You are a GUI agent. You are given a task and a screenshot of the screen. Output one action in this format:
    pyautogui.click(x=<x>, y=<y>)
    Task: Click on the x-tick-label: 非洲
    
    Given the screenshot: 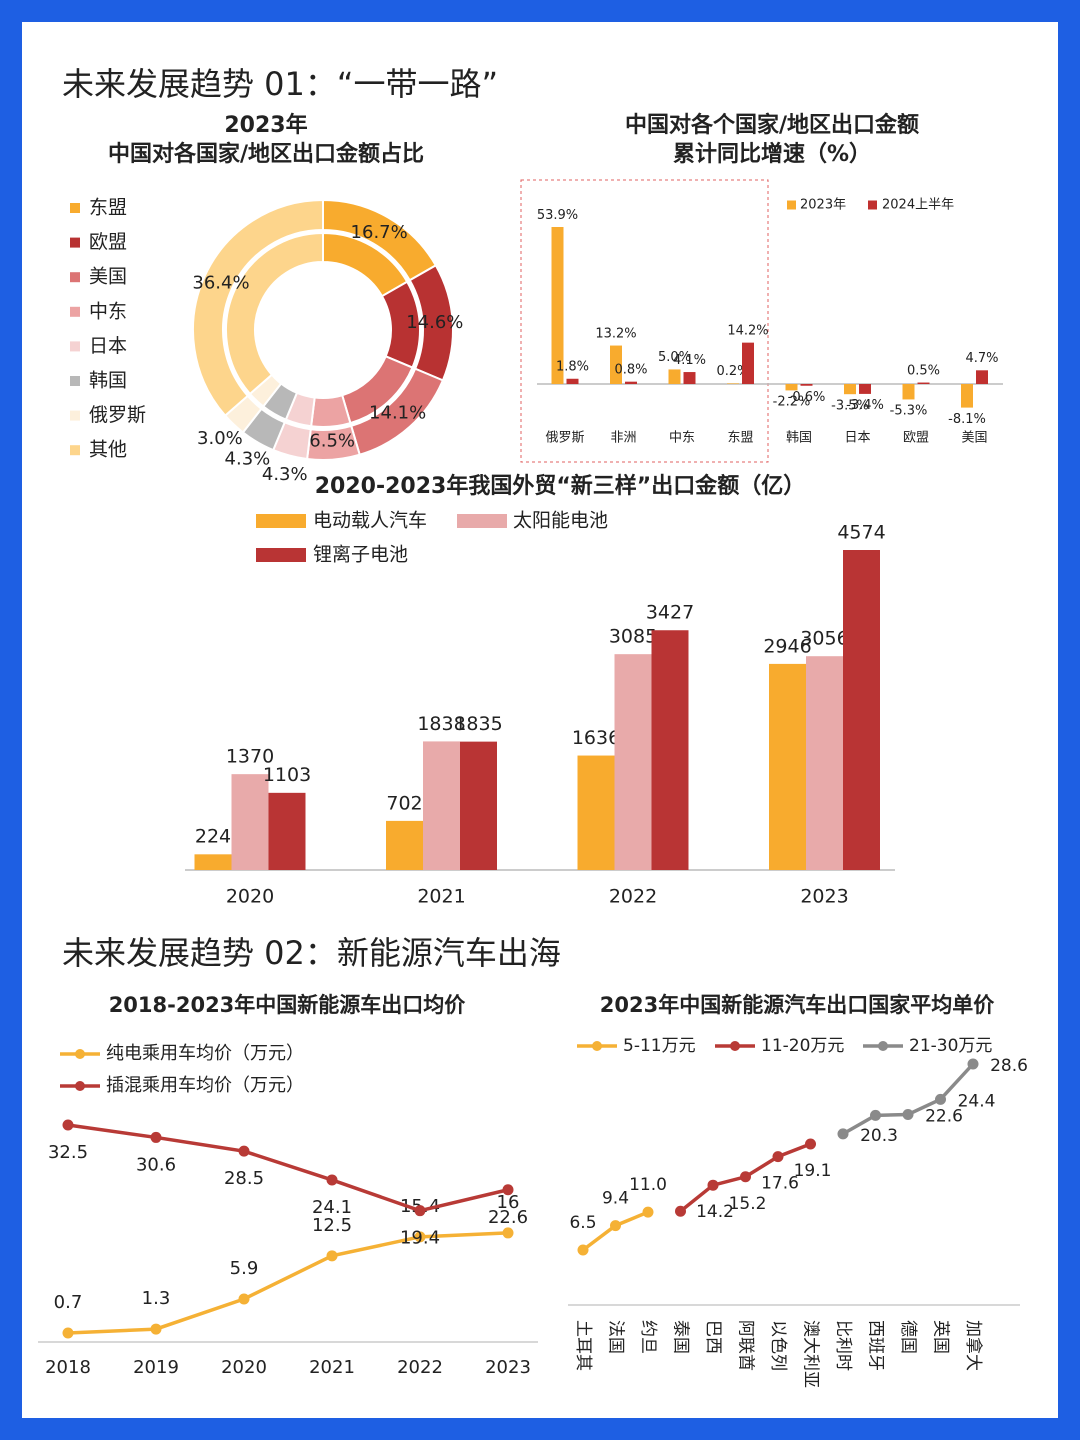 What is the action you would take?
    pyautogui.click(x=623, y=438)
    